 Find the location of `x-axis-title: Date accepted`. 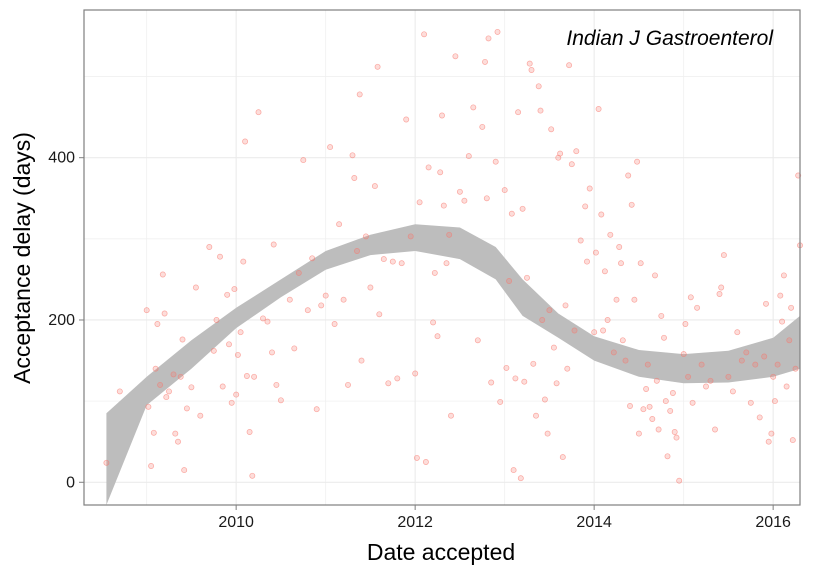

x-axis-title: Date accepted is located at coordinates (441, 552).